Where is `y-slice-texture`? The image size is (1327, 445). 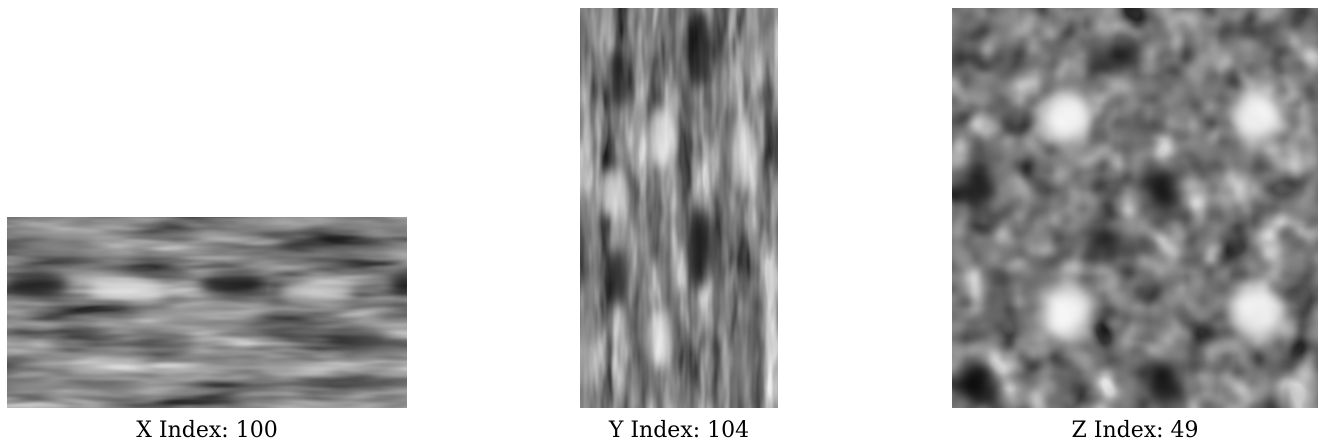
y-slice-texture is located at coordinates (679, 208).